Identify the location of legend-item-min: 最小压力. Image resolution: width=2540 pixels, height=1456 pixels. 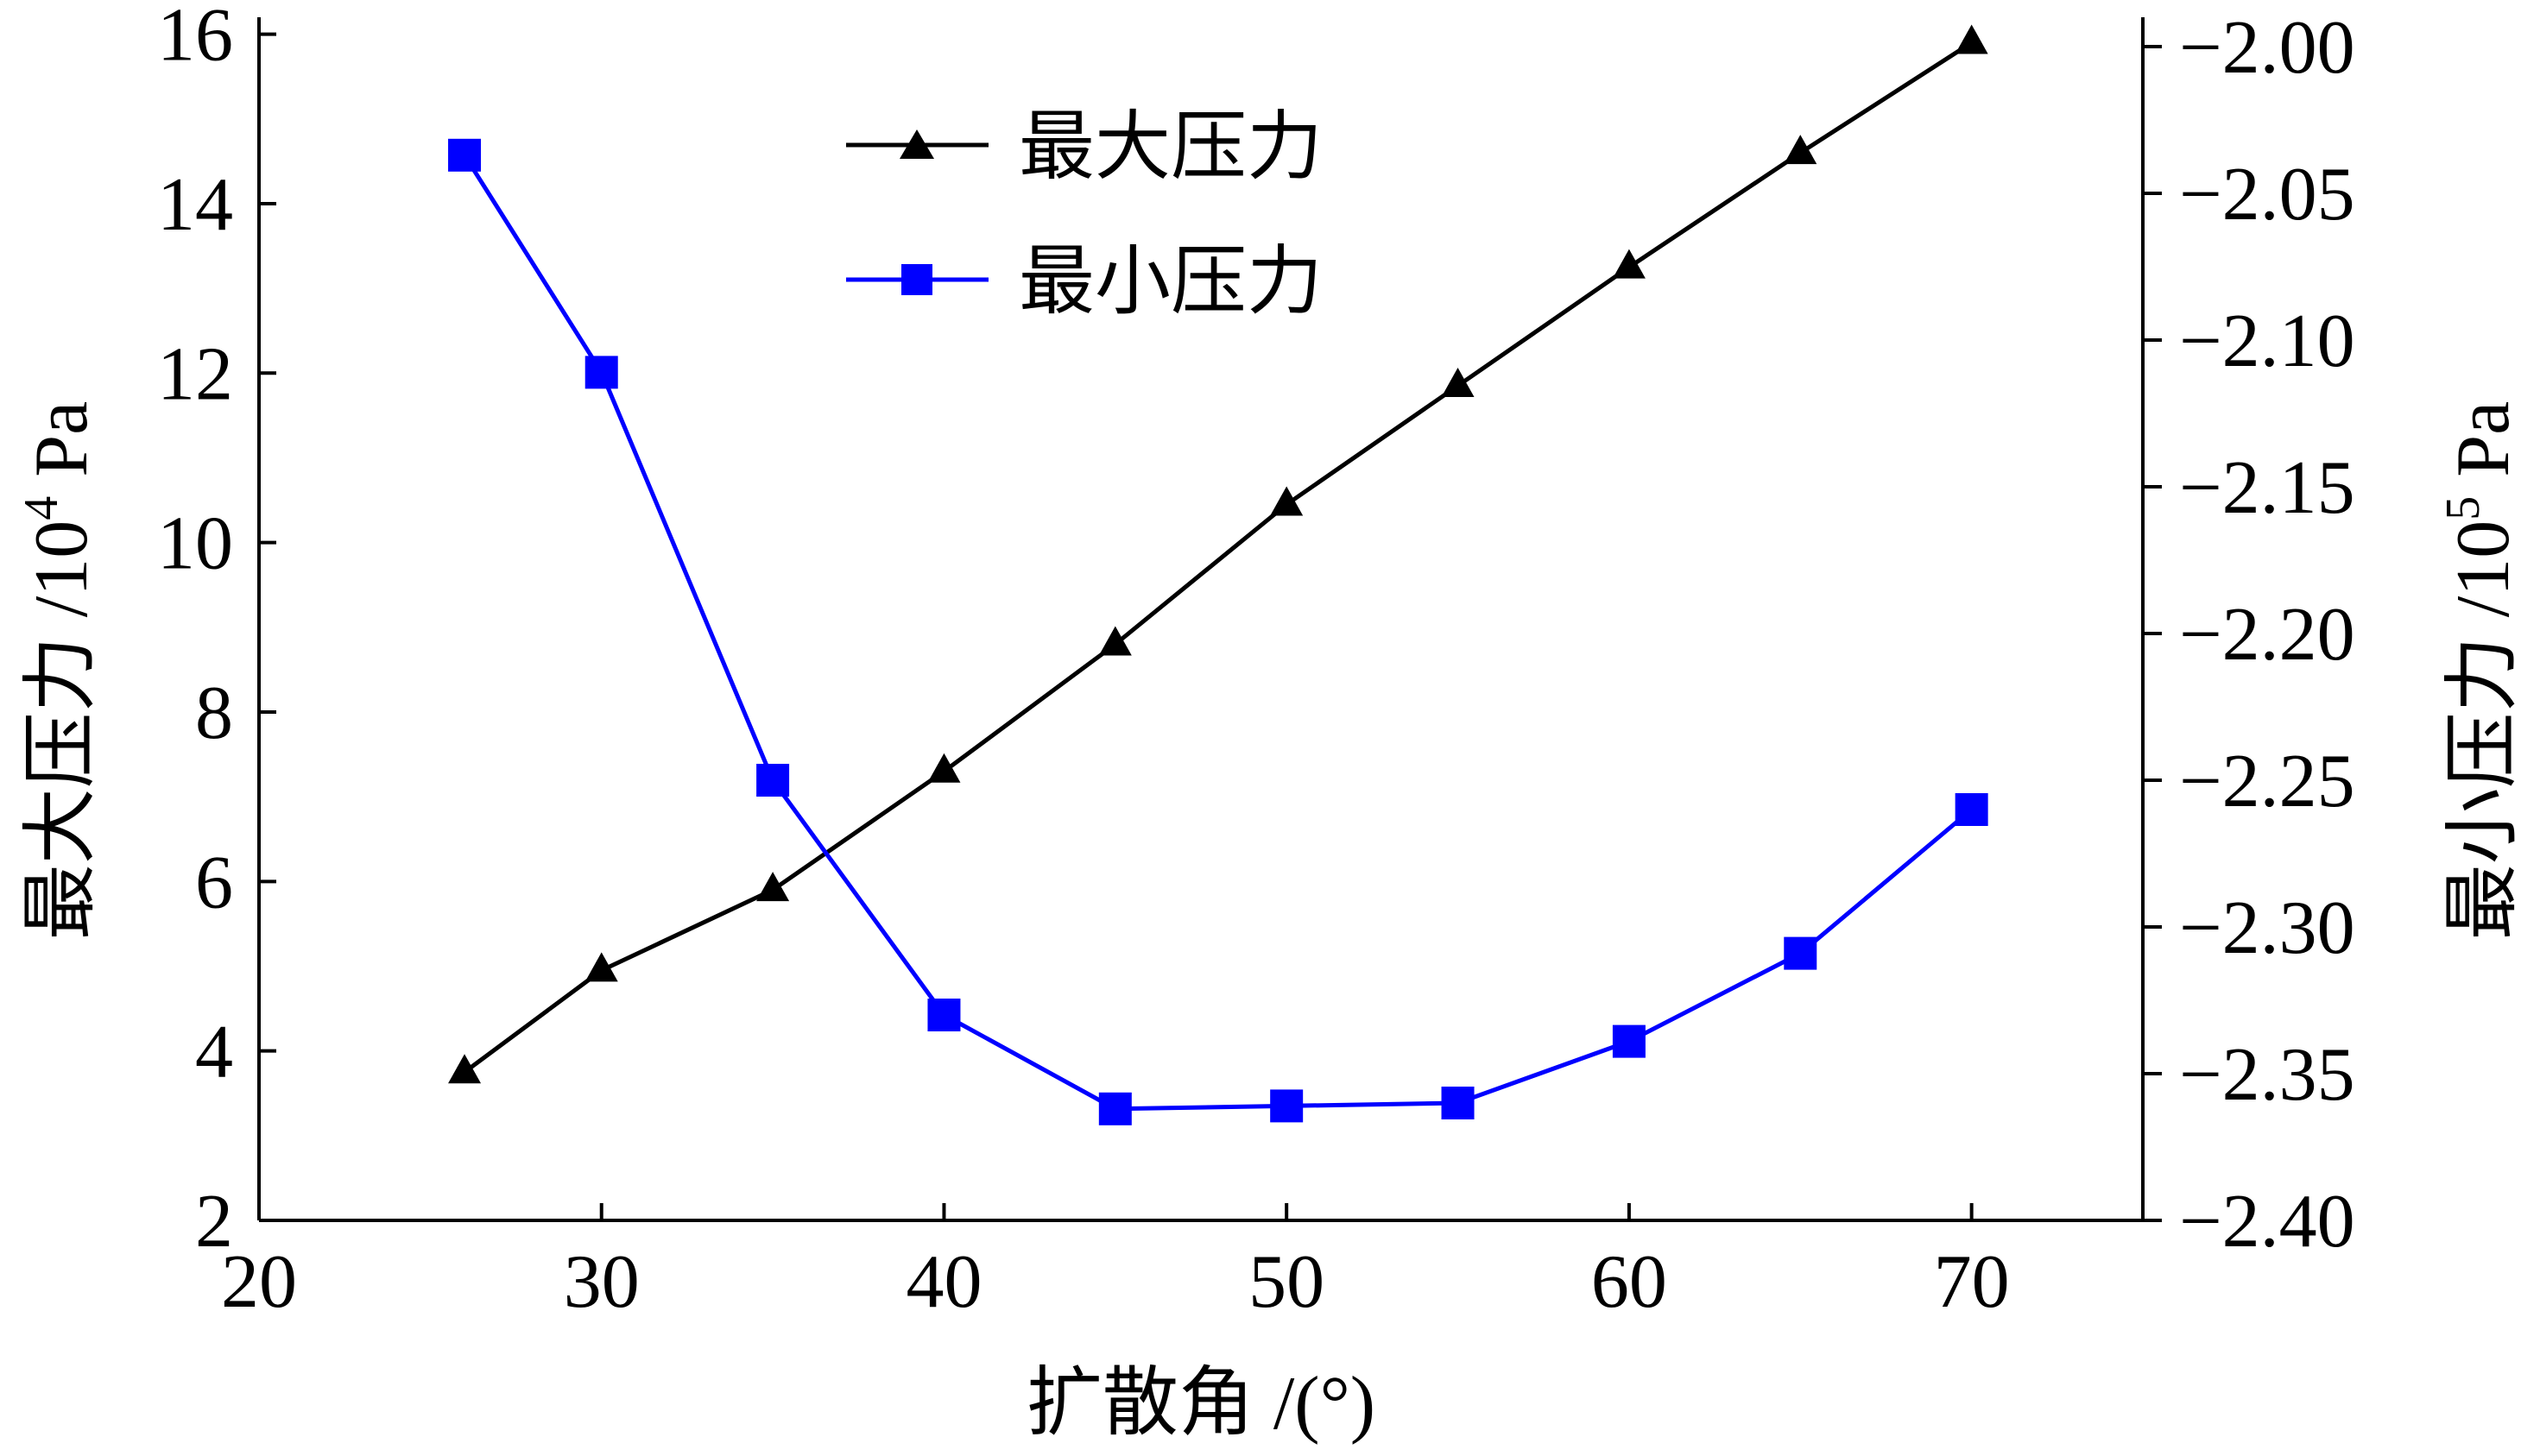
(1084, 283).